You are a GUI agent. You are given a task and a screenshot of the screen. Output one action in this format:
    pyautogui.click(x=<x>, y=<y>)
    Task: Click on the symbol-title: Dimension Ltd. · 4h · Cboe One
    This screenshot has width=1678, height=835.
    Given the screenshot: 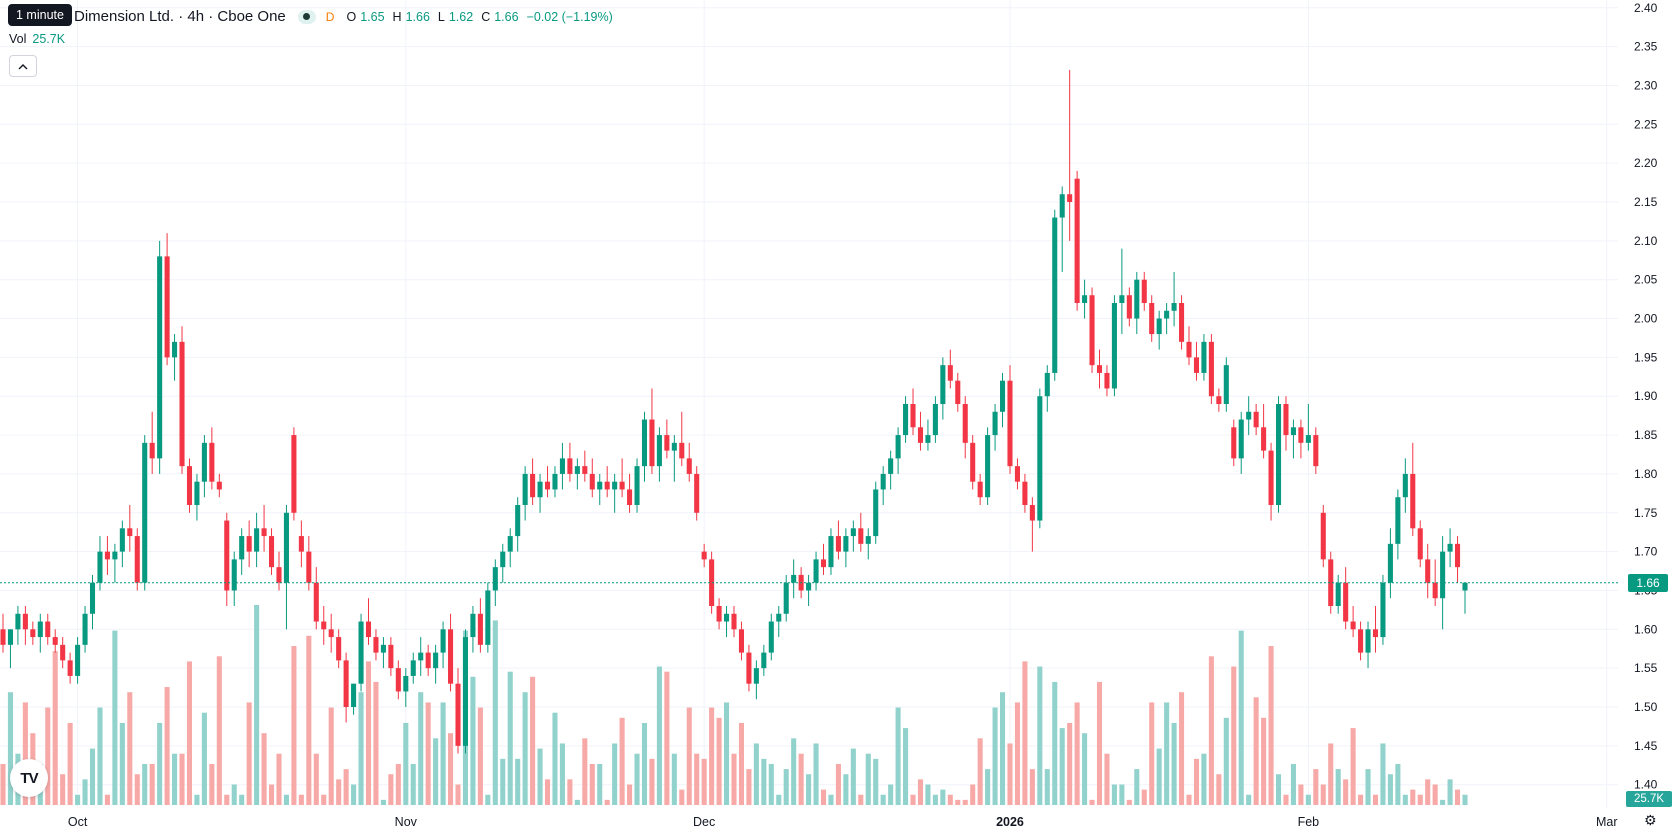 What is the action you would take?
    pyautogui.click(x=180, y=16)
    